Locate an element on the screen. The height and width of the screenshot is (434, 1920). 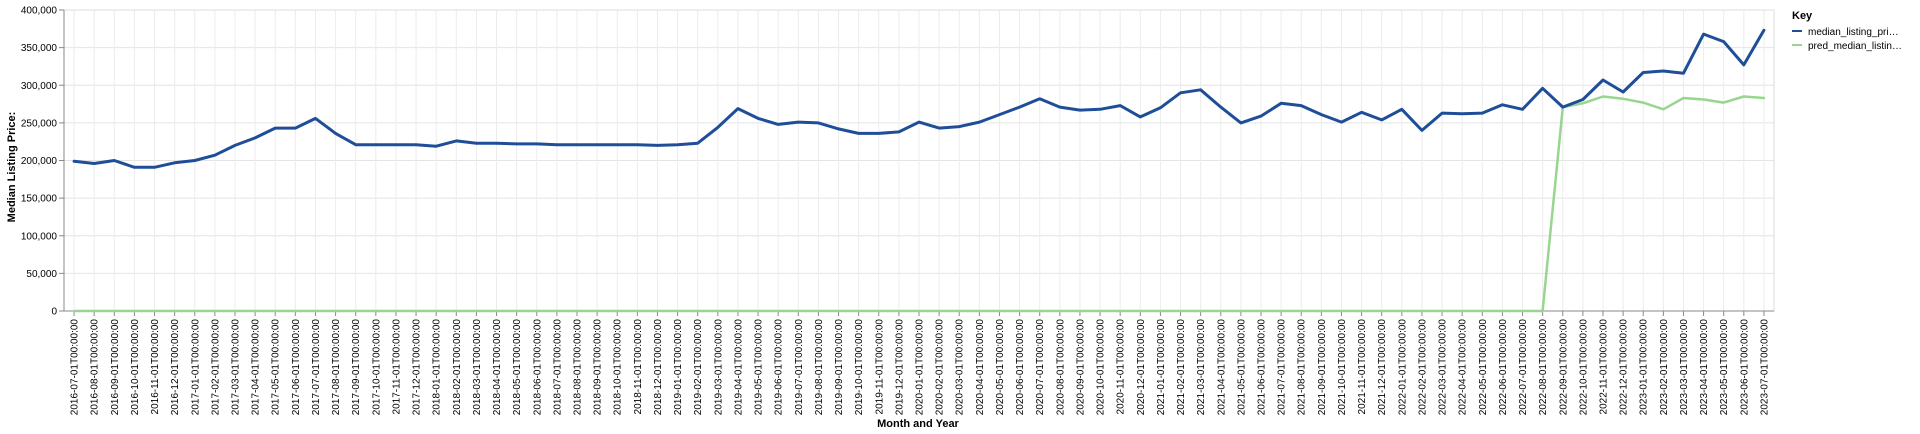
x-tick-label: 2018-05-01T00:00:00 is located at coordinates (517, 367).